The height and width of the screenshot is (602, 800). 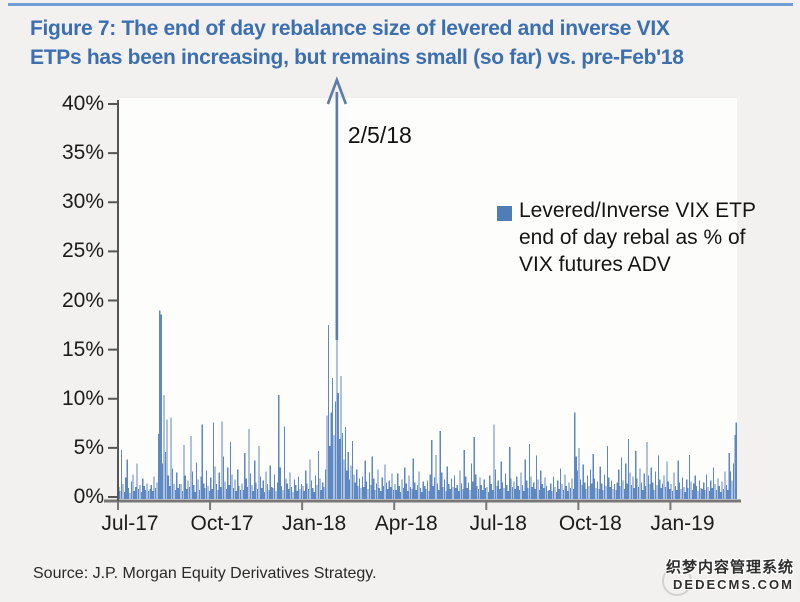 I want to click on title-top-rule, so click(x=400, y=4).